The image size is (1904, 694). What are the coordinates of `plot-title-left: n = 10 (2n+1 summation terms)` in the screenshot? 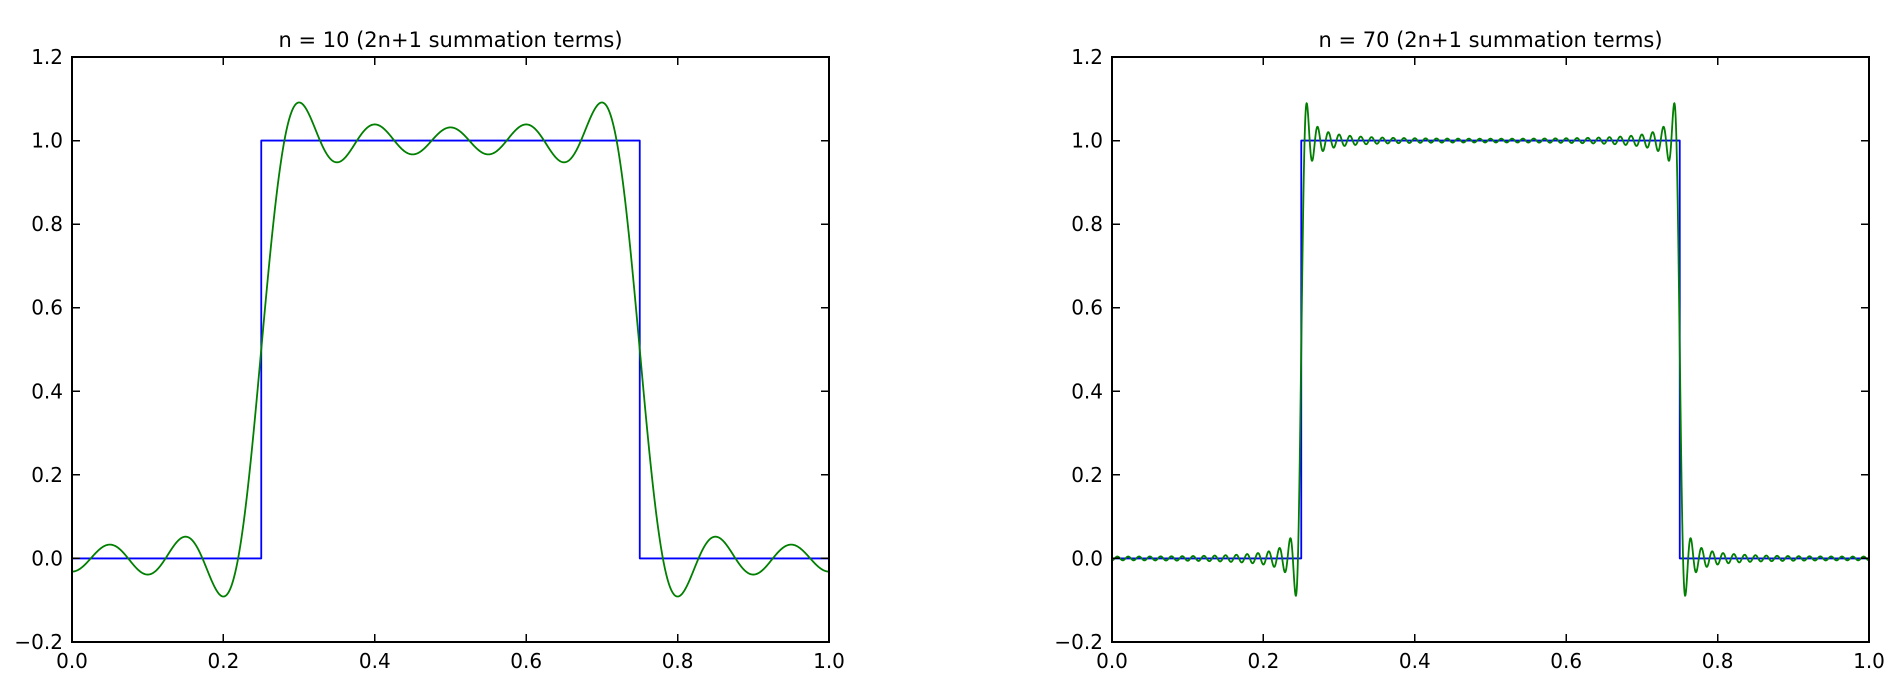 It's located at (450, 40).